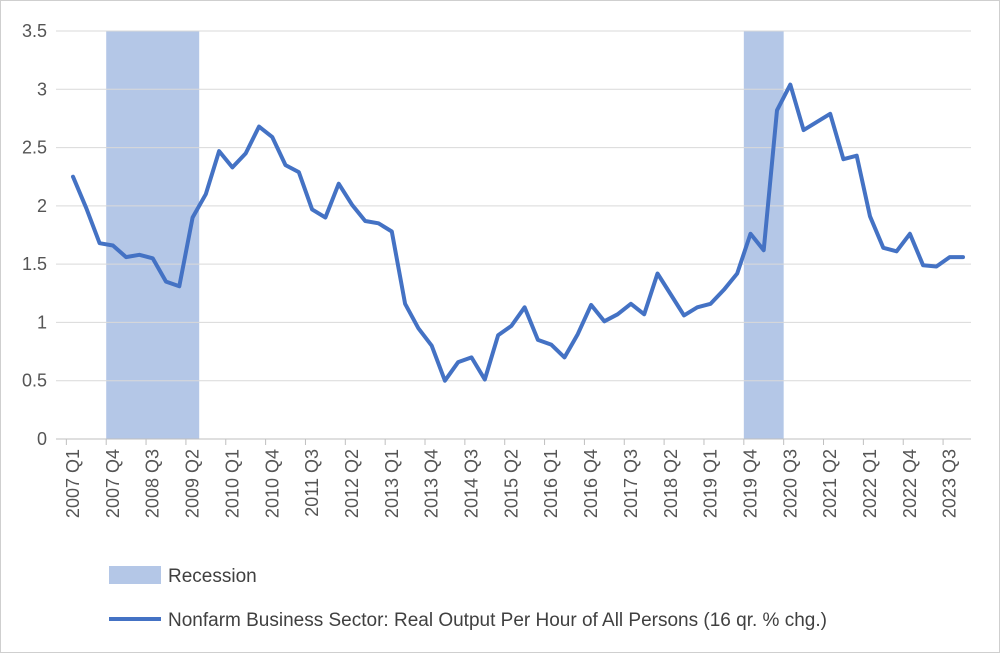 Image resolution: width=1000 pixels, height=653 pixels. What do you see at coordinates (34, 264) in the screenshot?
I see `y-tick-label: 1.5` at bounding box center [34, 264].